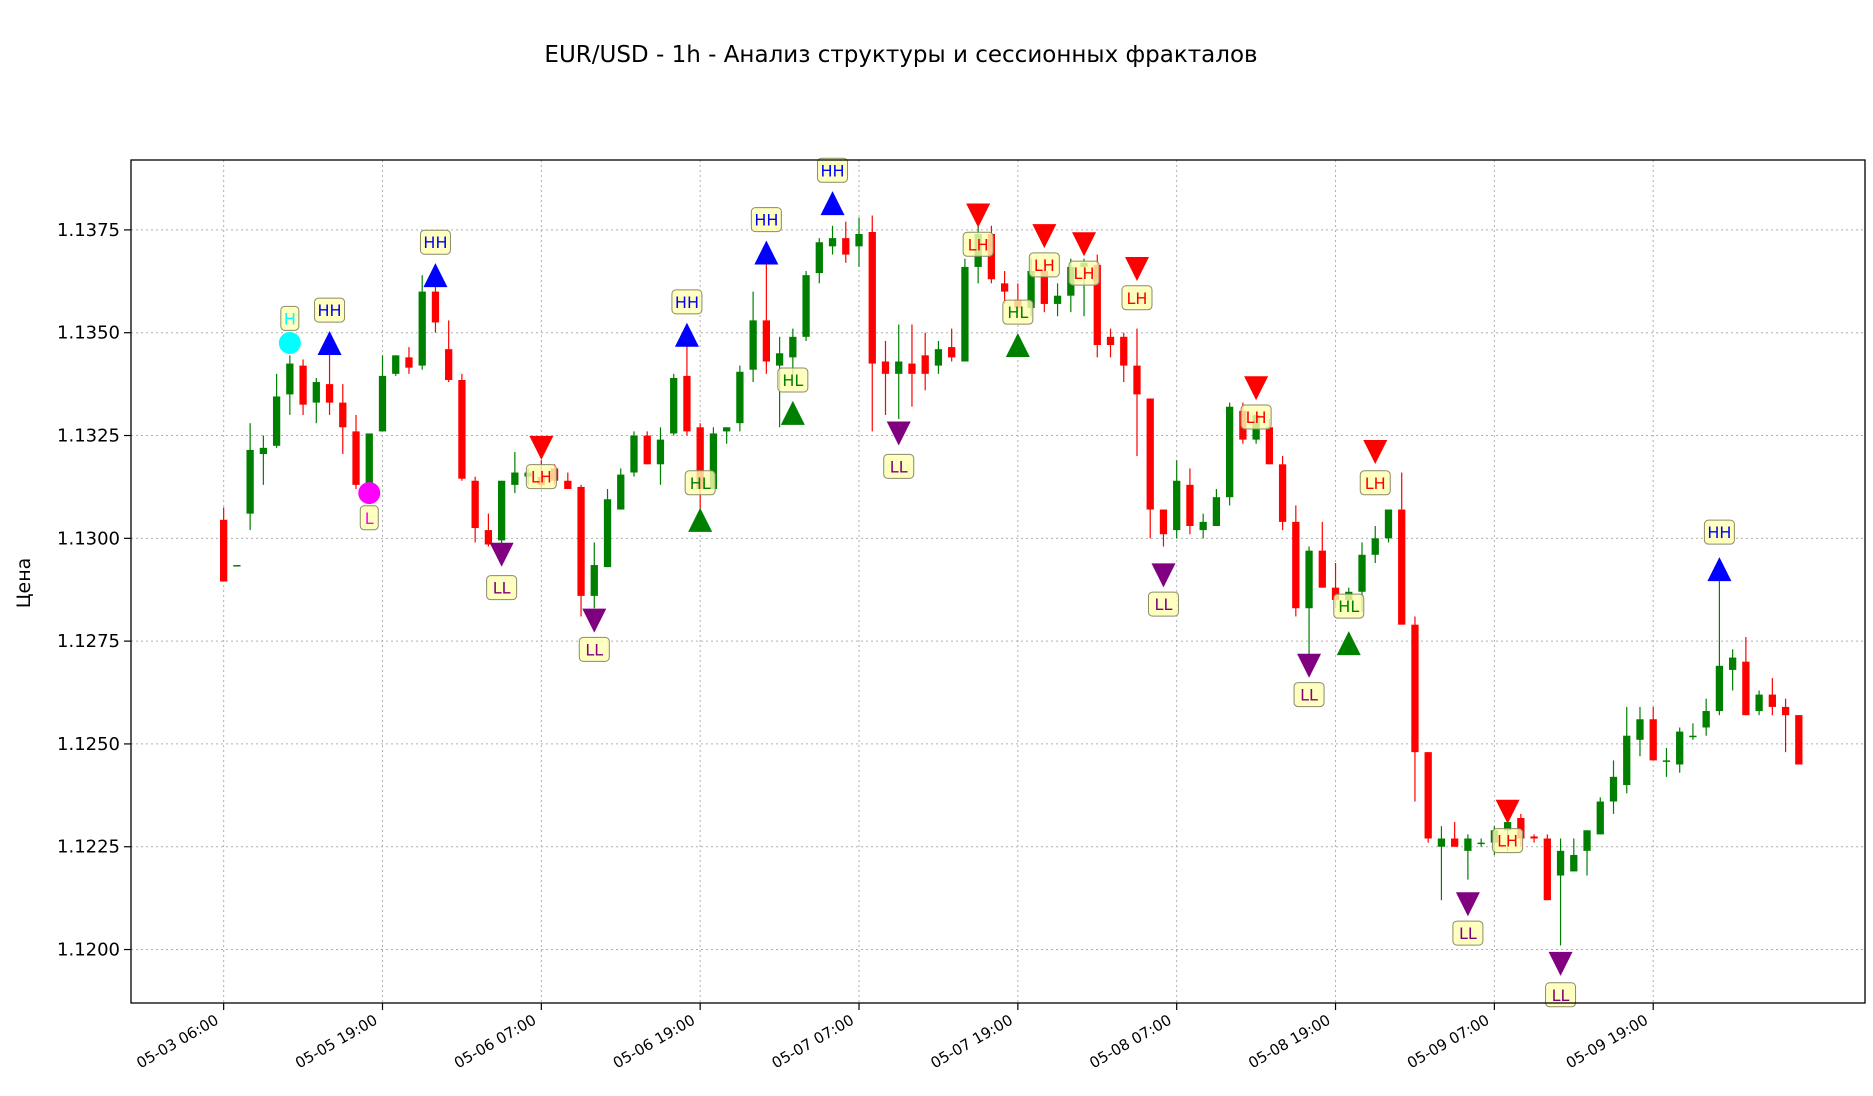 Image resolution: width=1873 pixels, height=1096 pixels. What do you see at coordinates (88, 847) in the screenshot?
I see `y-tick-label: 1.1225` at bounding box center [88, 847].